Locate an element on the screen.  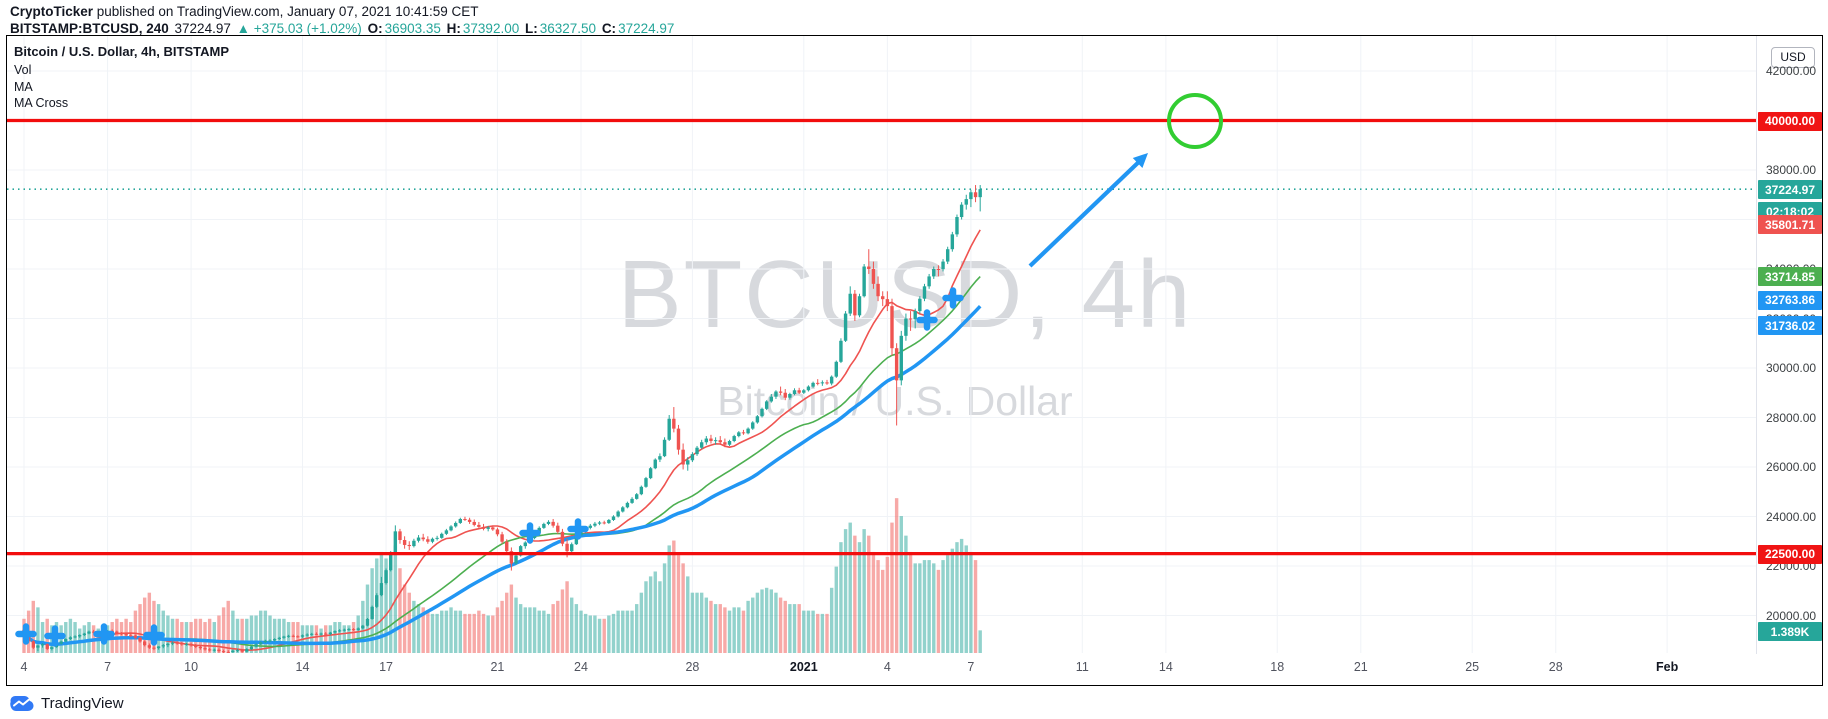
legend-title: Bitcoin / U.S. Dollar, 4h, BITSTAMP is located at coordinates (122, 51).